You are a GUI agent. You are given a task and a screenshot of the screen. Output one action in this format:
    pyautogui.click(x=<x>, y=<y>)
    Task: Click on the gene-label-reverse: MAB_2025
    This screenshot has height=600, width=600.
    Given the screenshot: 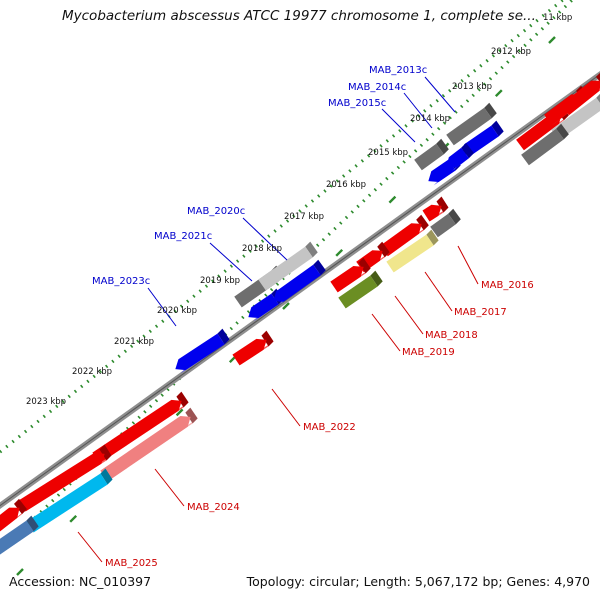 What is the action you would take?
    pyautogui.click(x=131, y=563)
    